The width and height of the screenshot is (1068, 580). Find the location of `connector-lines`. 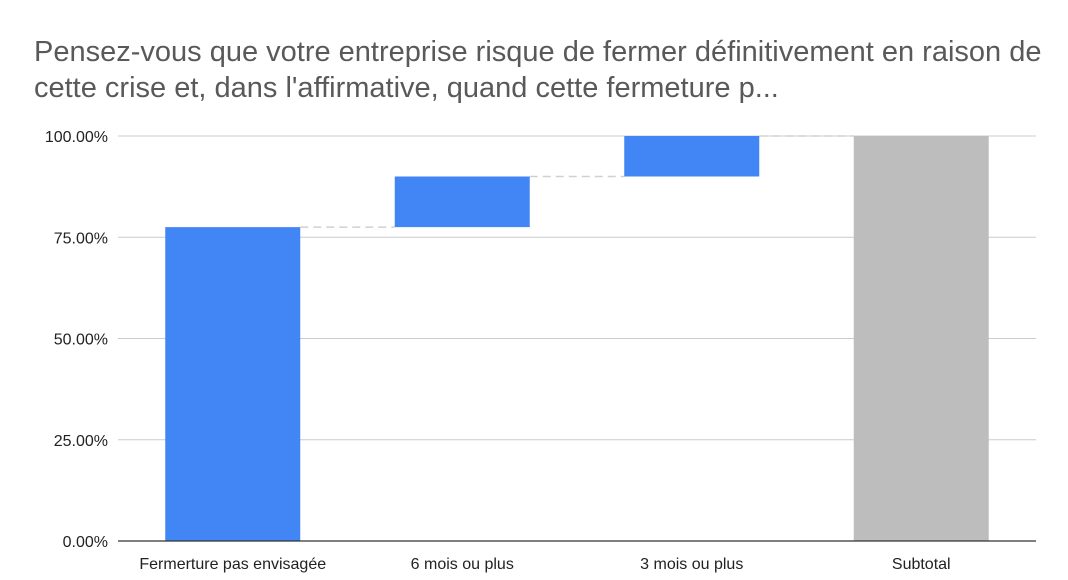

connector-lines is located at coordinates (577, 181).